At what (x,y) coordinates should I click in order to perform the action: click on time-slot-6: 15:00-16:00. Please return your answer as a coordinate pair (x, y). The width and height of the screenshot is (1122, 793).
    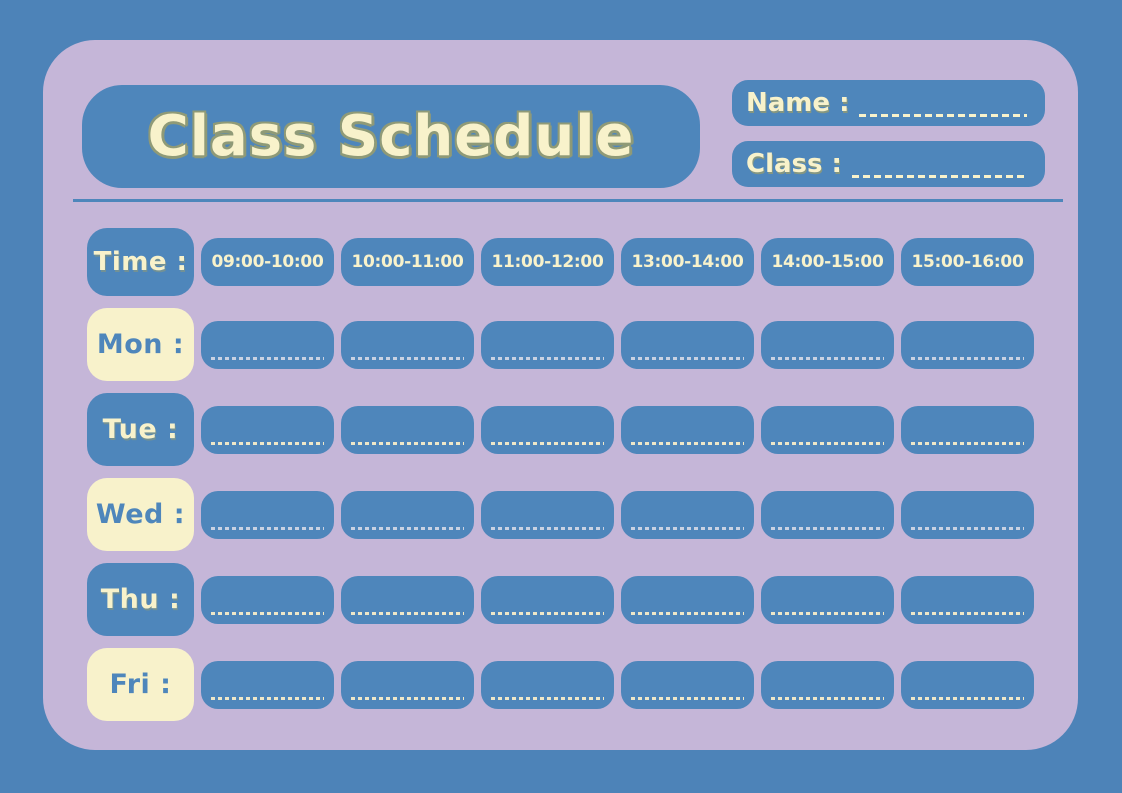
    Looking at the image, I should click on (967, 262).